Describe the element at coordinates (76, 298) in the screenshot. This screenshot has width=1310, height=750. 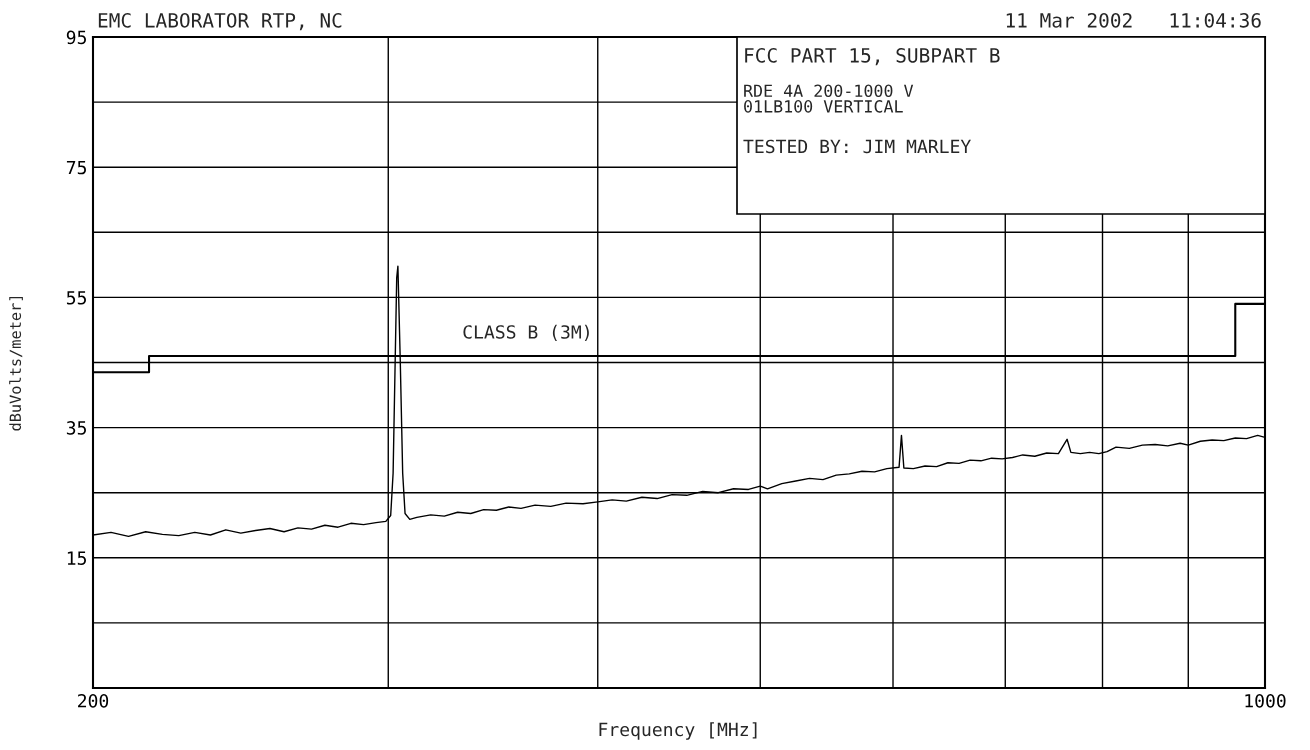
I see `y-tick-label: 55` at that location.